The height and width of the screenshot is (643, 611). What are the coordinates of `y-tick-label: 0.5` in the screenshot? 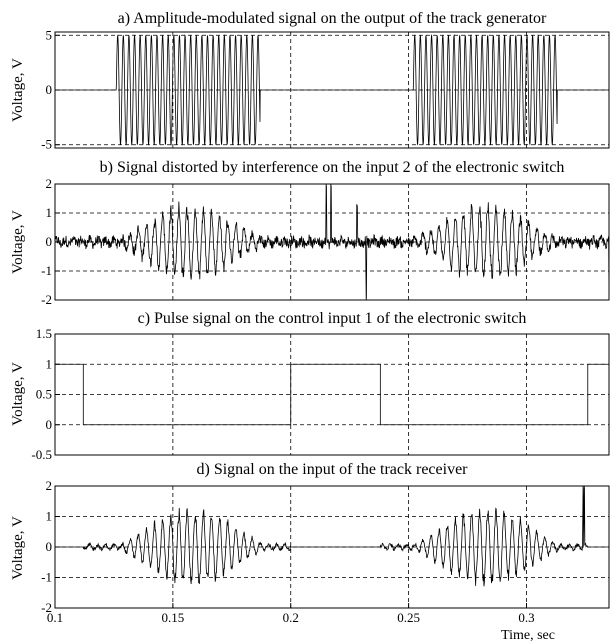 It's located at (44, 394).